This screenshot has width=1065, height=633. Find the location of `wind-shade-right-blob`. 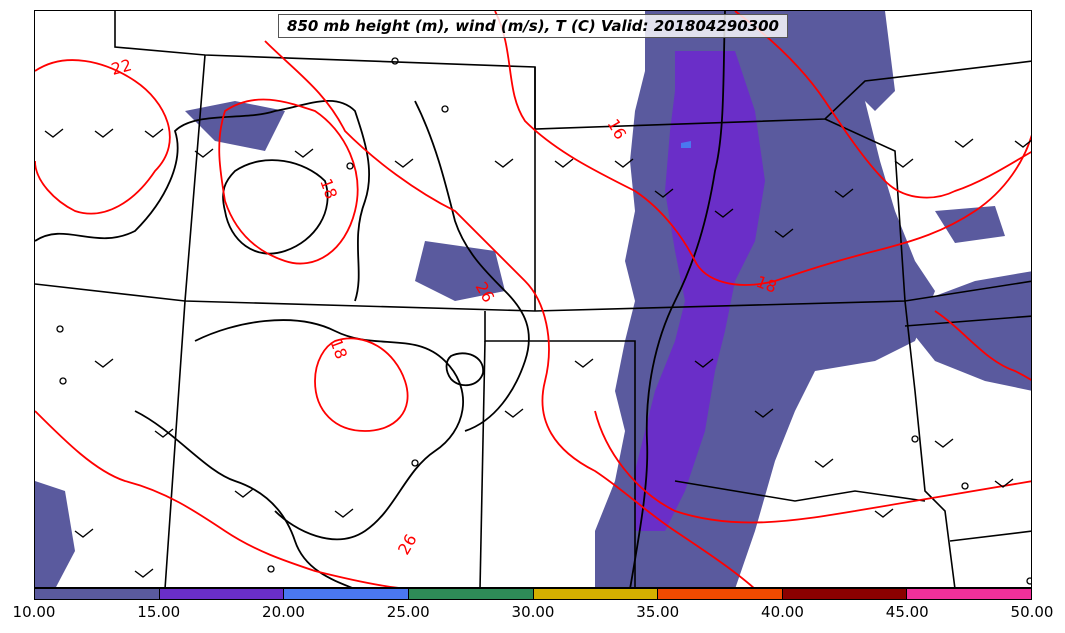

wind-shade-right-blob is located at coordinates (970, 224).